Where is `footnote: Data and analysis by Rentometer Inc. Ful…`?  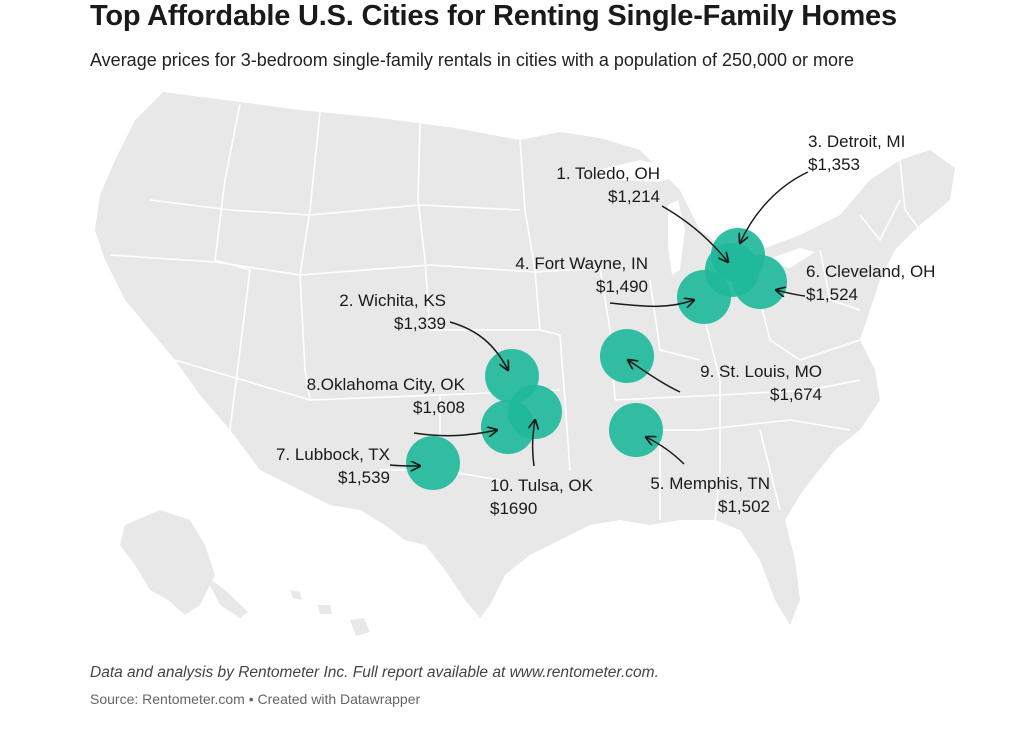
footnote: Data and analysis by Rentometer Inc. Ful… is located at coordinates (374, 672).